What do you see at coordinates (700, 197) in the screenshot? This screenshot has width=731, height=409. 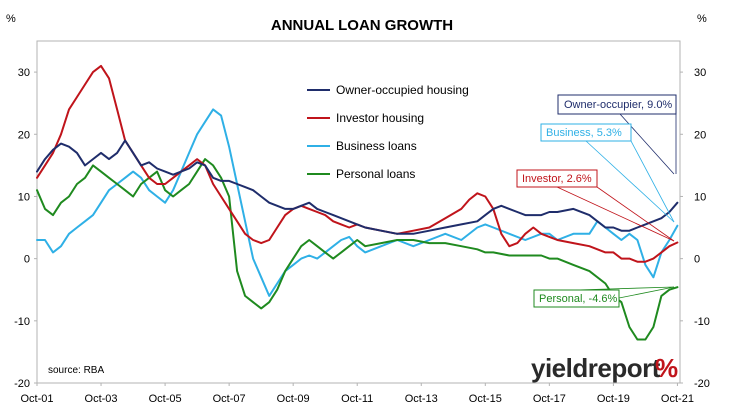 I see `y-tick-label-right: 10` at bounding box center [700, 197].